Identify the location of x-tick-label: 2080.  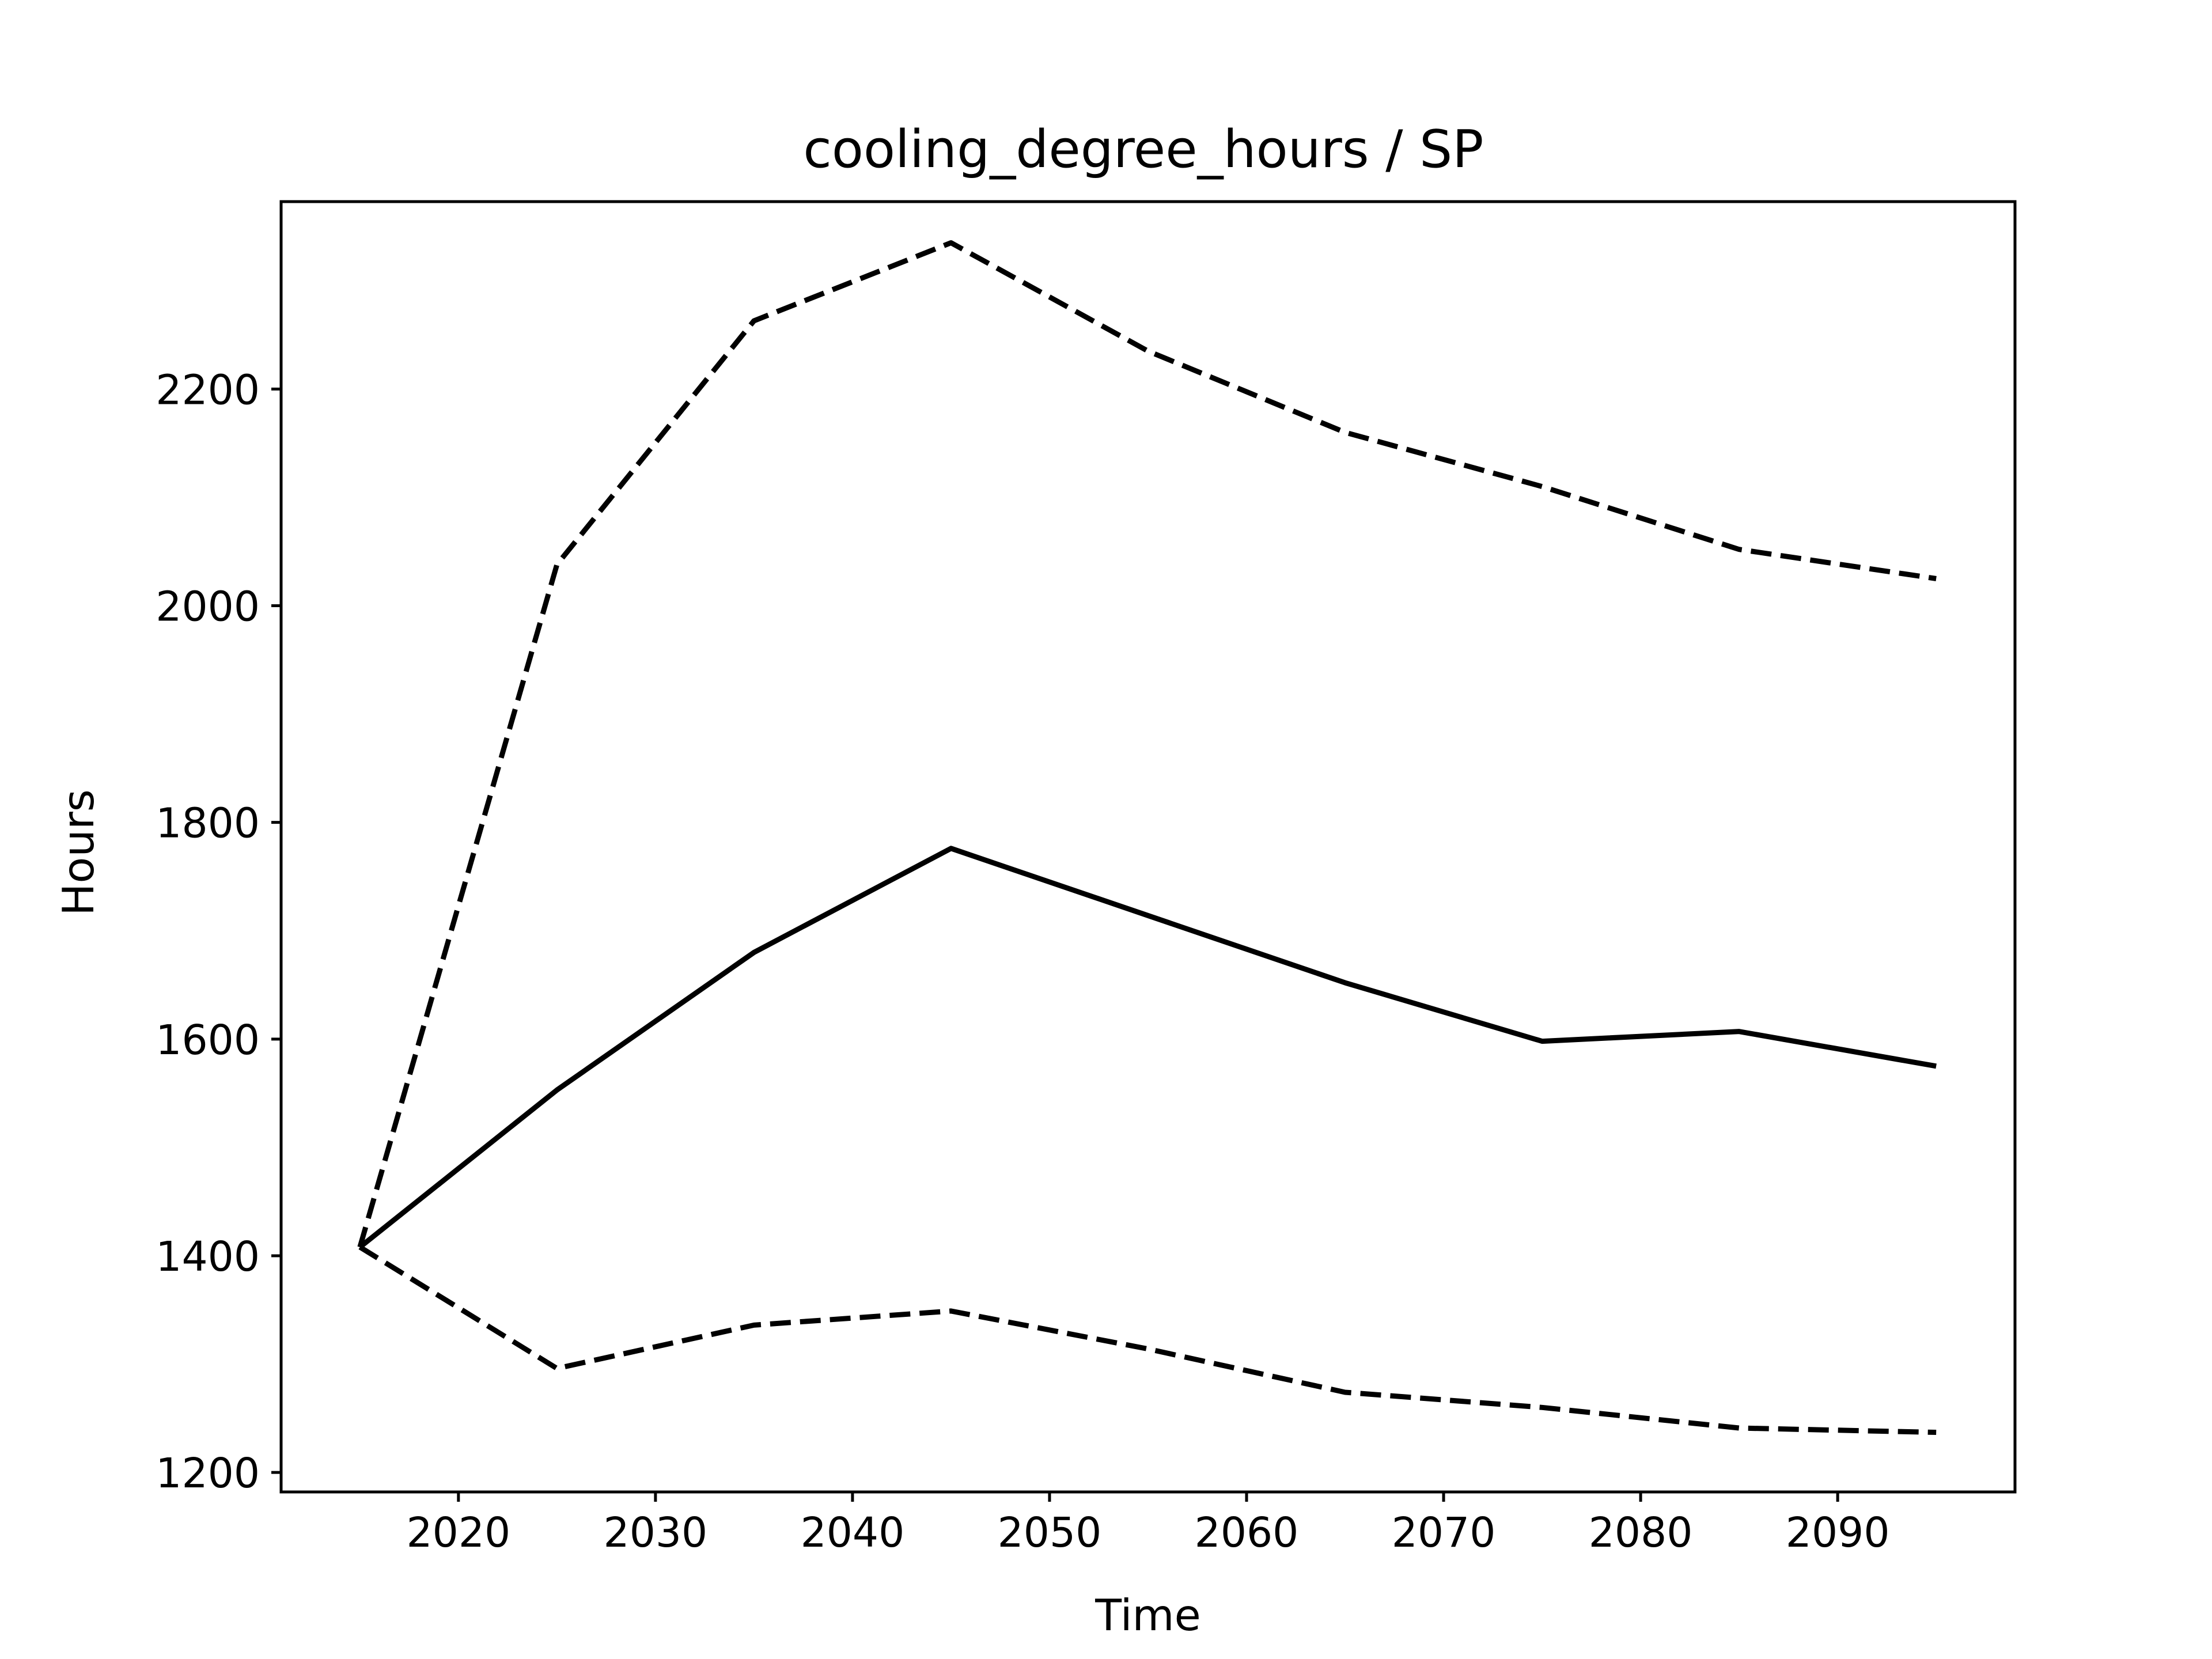
(1641, 1532).